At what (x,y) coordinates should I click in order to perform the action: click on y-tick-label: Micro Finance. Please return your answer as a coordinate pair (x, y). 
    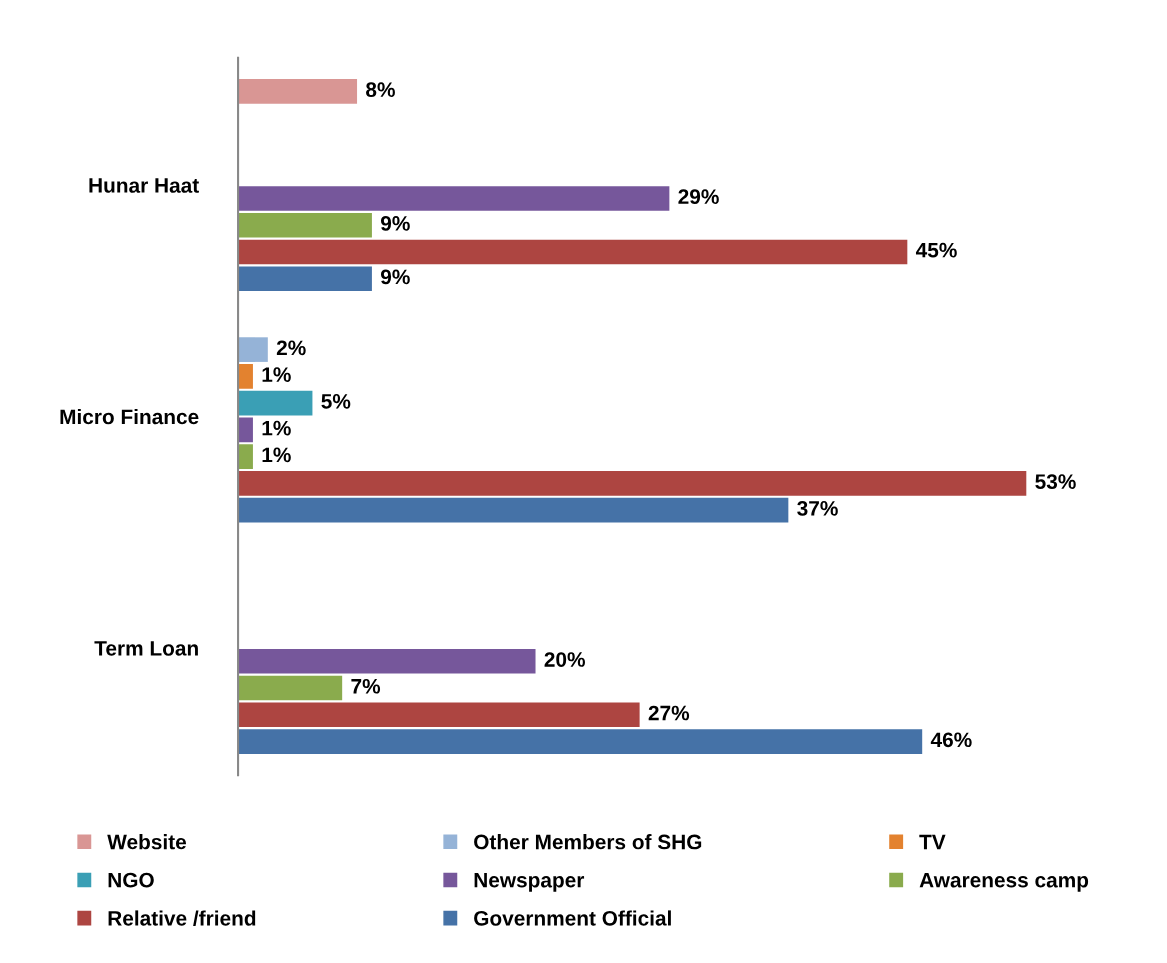
    Looking at the image, I should click on (129, 416).